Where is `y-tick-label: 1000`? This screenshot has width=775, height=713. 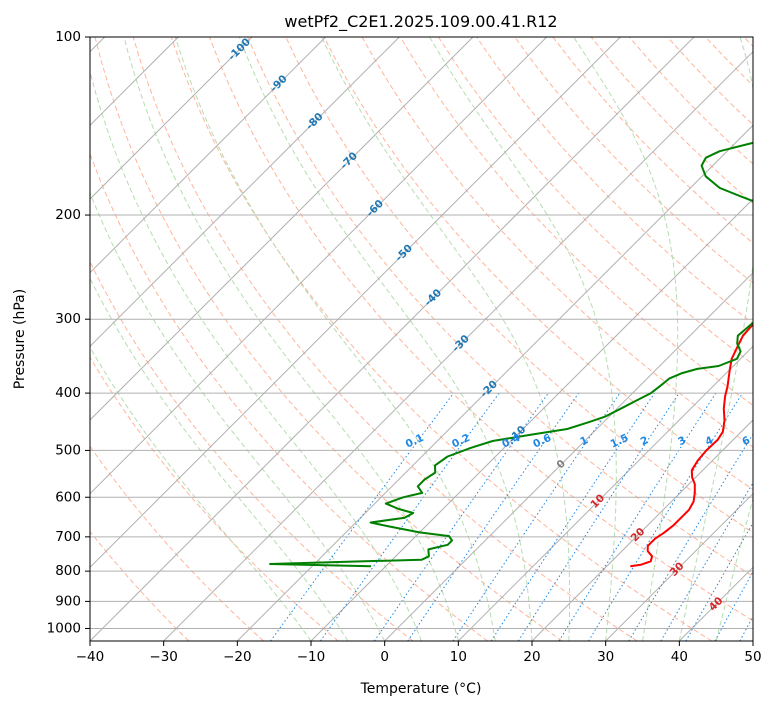 y-tick-label: 1000 is located at coordinates (64, 628).